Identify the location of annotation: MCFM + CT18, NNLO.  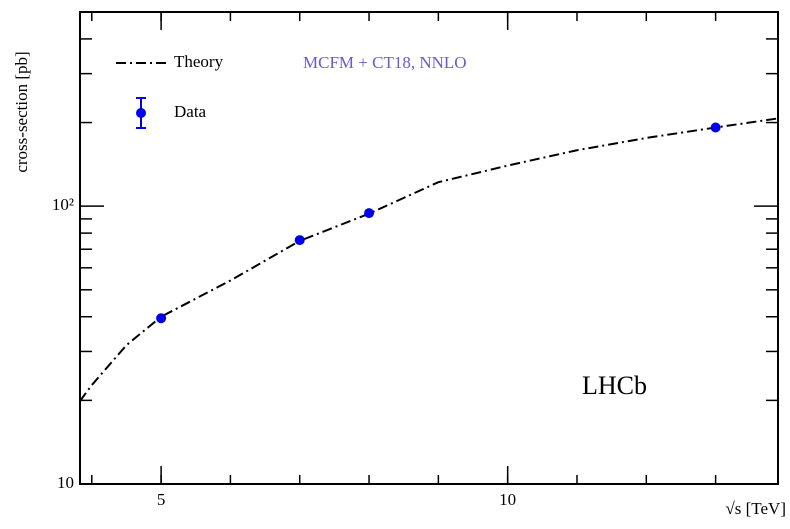
(385, 62).